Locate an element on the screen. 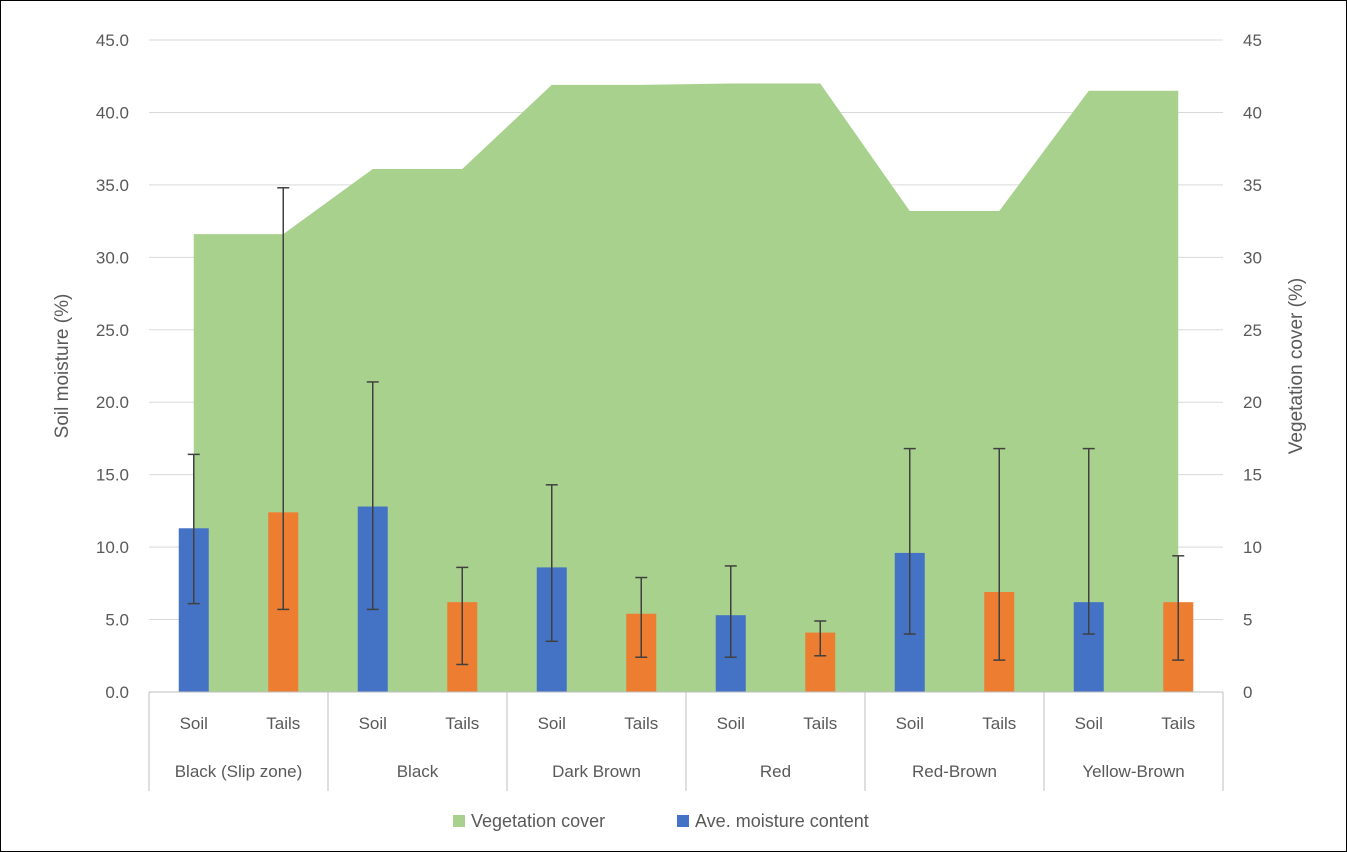  x-group-label: Black is located at coordinates (418, 771).